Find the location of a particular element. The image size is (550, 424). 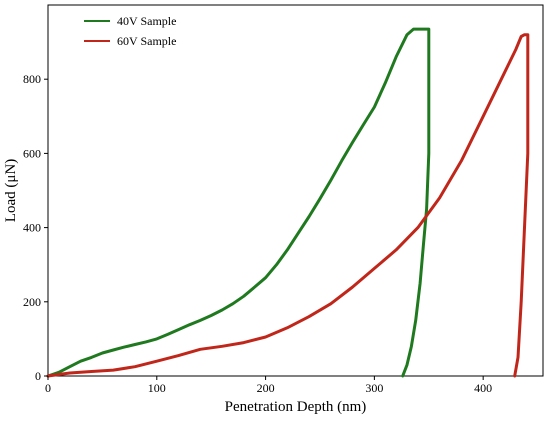

x-axis-title: Penetration Depth (nm) is located at coordinates (296, 407).